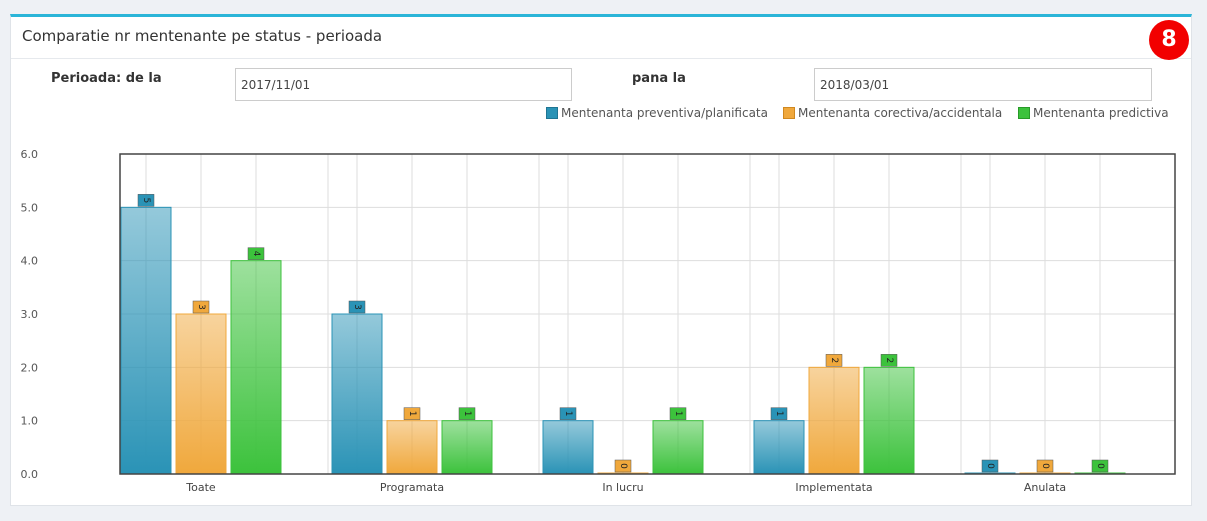 This screenshot has height=521, width=1207. I want to click on legend-item-preventiva: Mentenanta preventiva/planificata, so click(657, 113).